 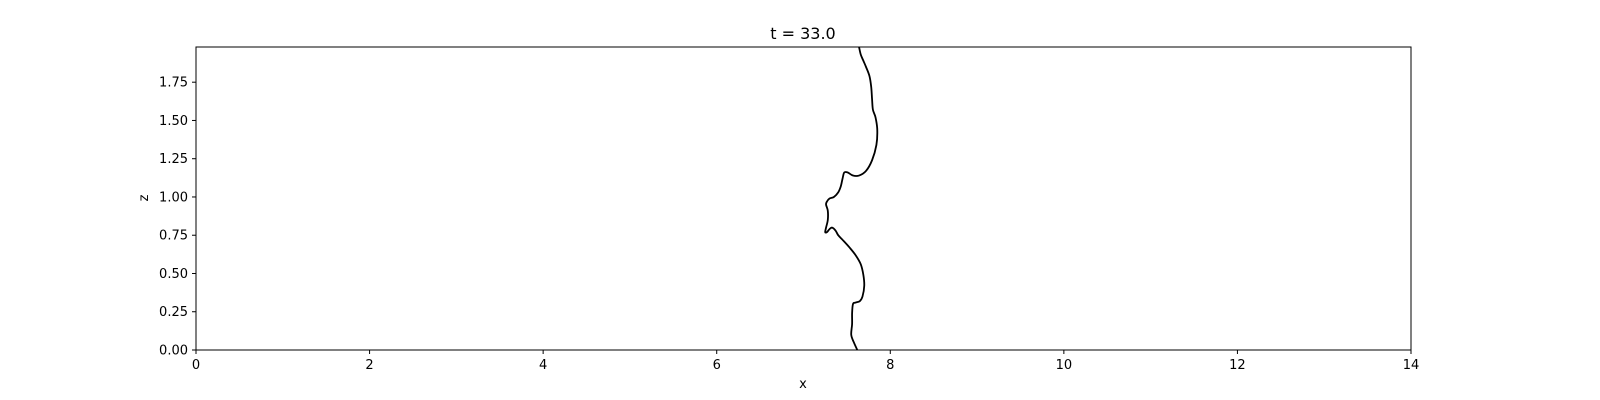 I want to click on series-layer, so click(x=851, y=198).